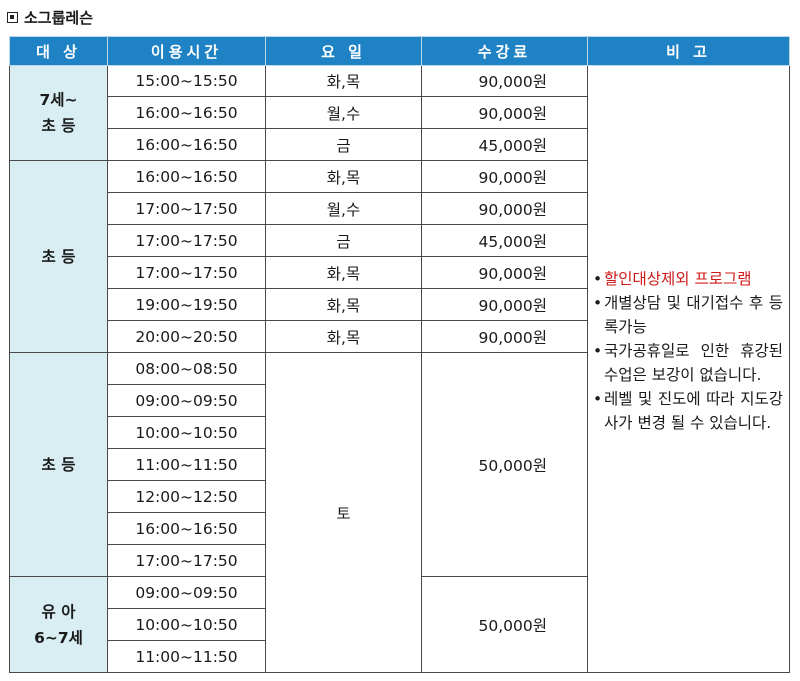 The height and width of the screenshot is (681, 800). I want to click on time-cell: 15:00~15:50, so click(186, 81).